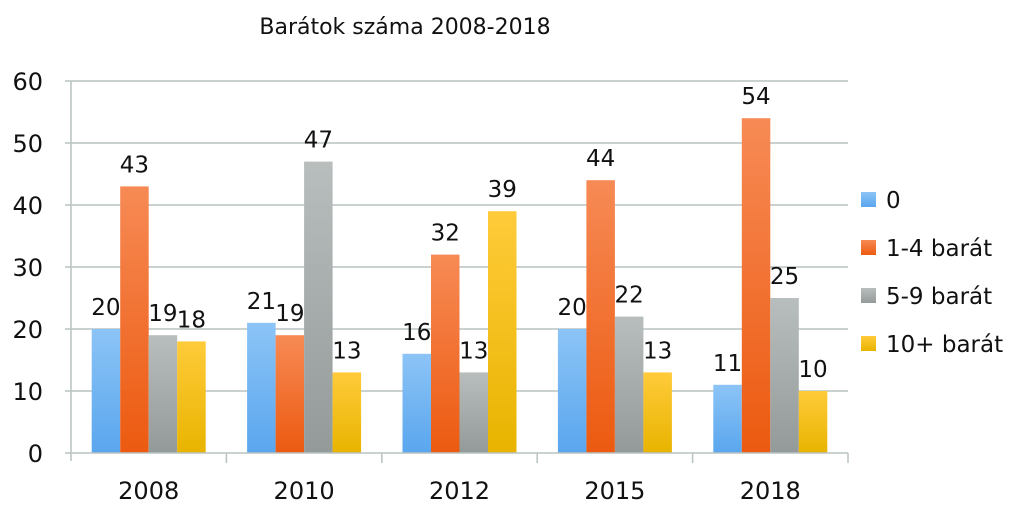  What do you see at coordinates (404, 27) in the screenshot?
I see `chart-title: Barátok száma 2008-2018` at bounding box center [404, 27].